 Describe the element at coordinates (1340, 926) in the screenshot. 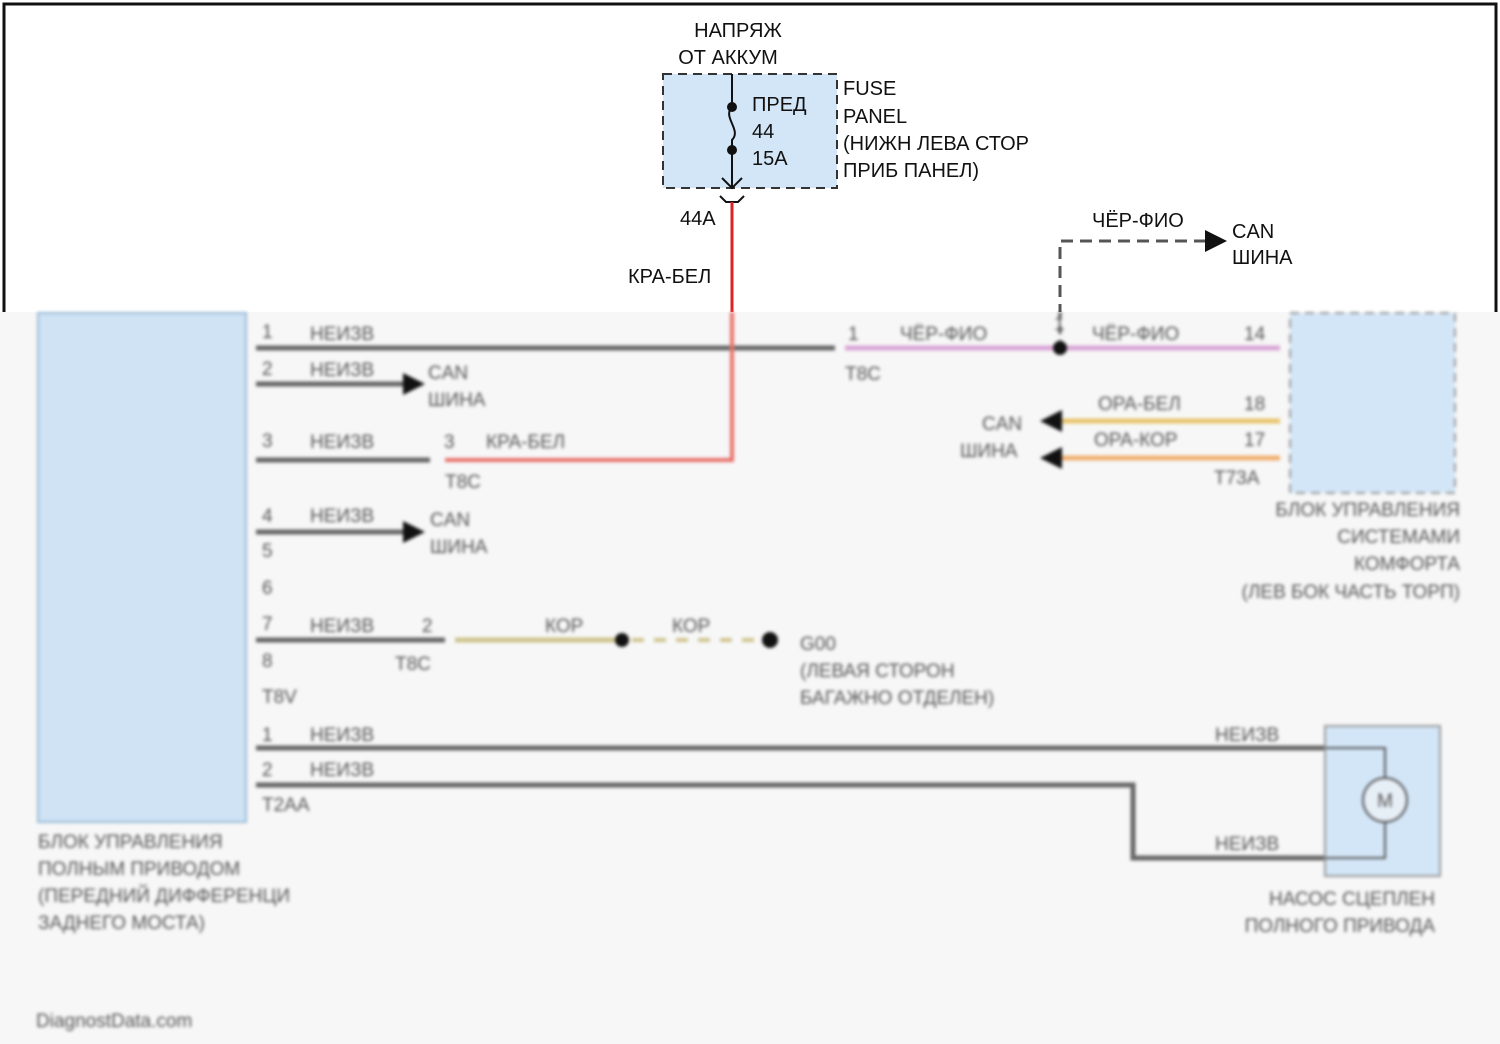

I see `pump-label: ПОЛНОГО ПРИВОДА` at that location.